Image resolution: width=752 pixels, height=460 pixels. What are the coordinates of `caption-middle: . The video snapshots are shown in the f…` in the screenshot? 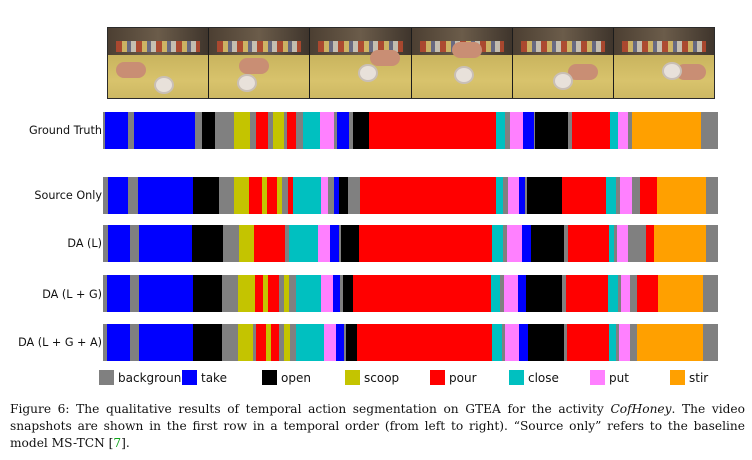 It's located at (377, 426).